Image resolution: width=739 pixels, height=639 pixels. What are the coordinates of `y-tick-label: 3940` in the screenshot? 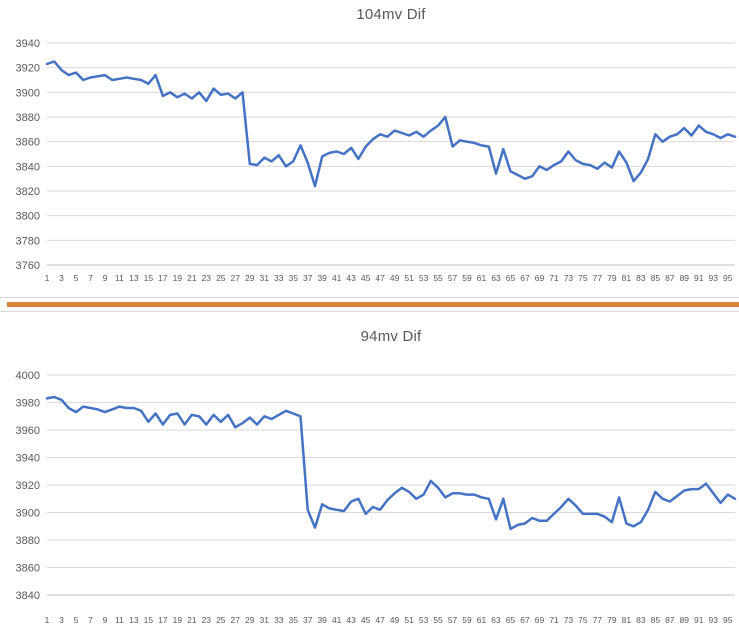 It's located at (28, 459).